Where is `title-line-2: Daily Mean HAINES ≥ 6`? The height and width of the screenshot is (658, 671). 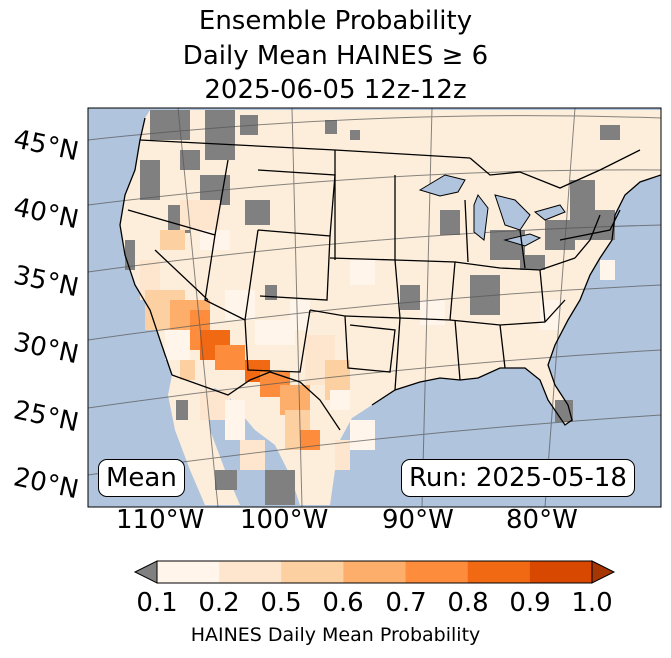
title-line-2: Daily Mean HAINES ≥ 6 is located at coordinates (335, 56).